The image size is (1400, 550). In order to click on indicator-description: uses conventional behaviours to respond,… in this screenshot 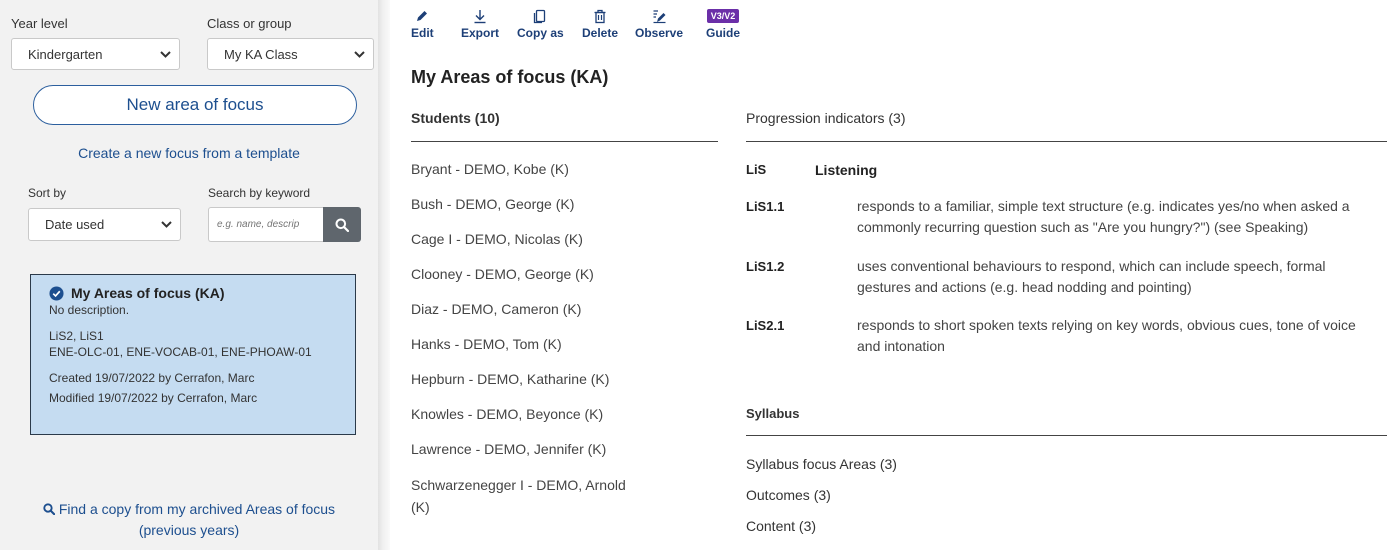, I will do `click(1122, 277)`.